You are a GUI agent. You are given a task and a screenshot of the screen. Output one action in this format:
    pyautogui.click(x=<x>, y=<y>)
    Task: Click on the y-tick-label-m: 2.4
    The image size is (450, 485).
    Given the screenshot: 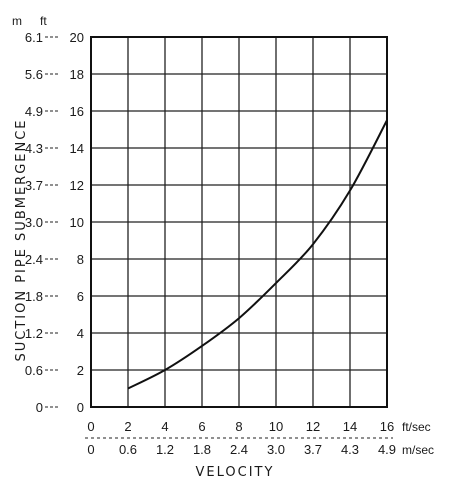 What is the action you would take?
    pyautogui.click(x=34, y=259)
    